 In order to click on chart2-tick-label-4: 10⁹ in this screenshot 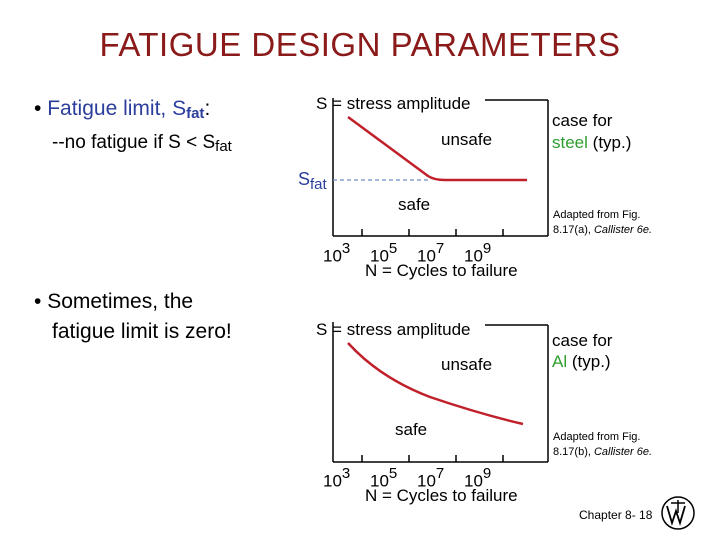, I will do `click(478, 478)`.